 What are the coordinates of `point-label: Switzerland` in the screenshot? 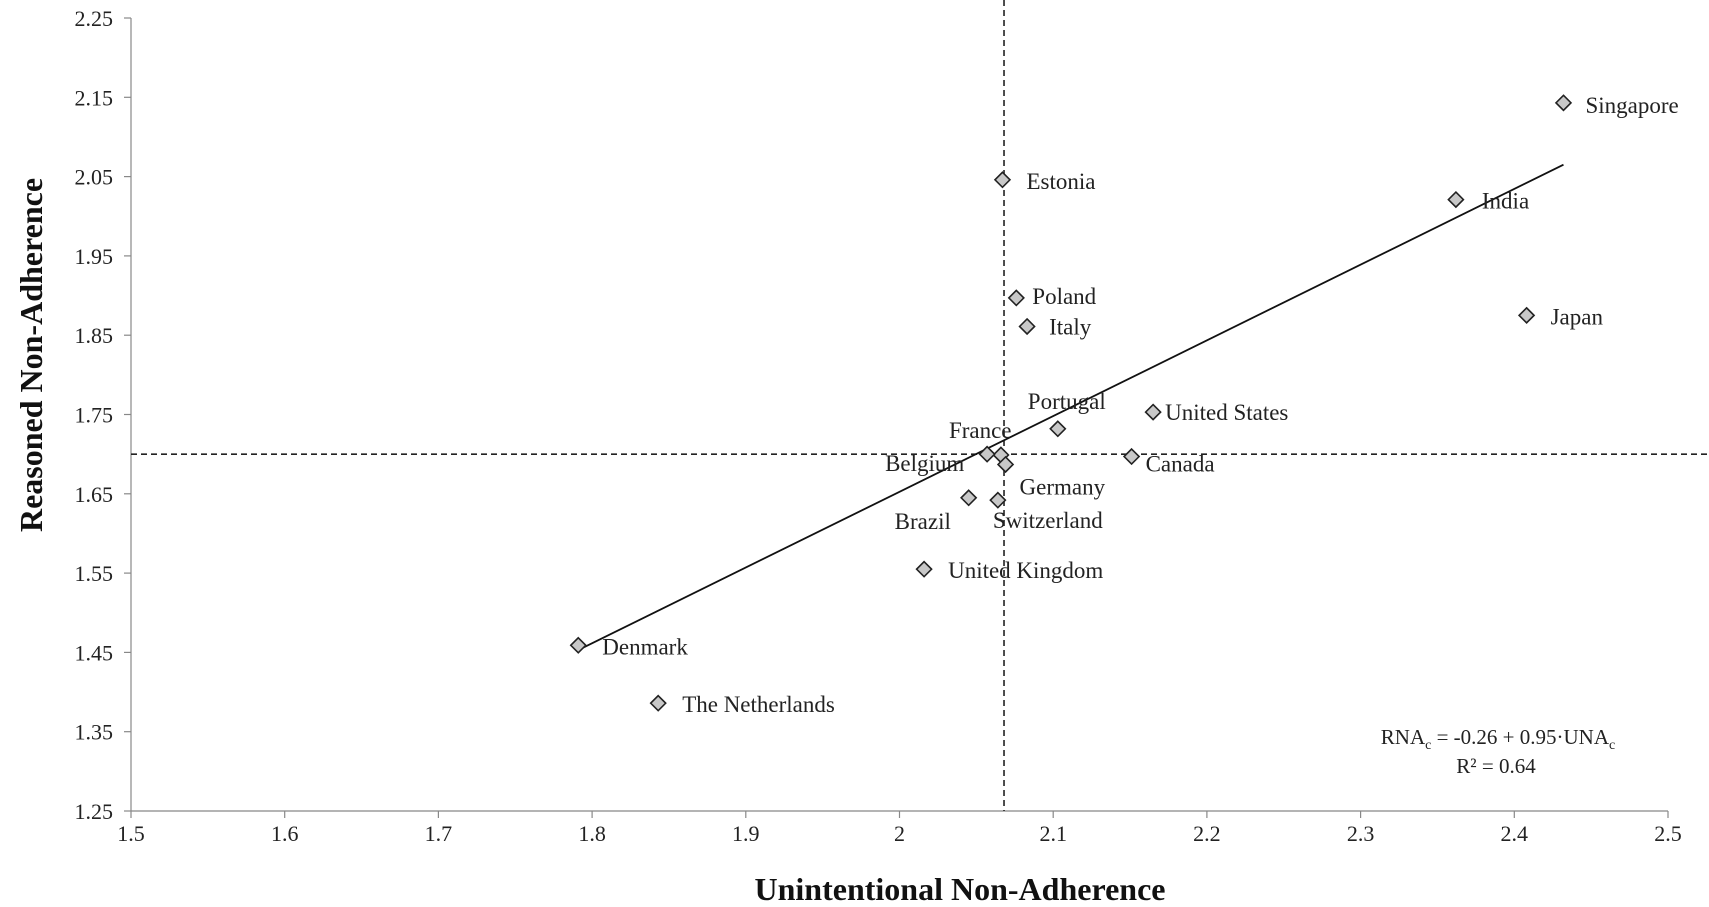 It's located at (1048, 520).